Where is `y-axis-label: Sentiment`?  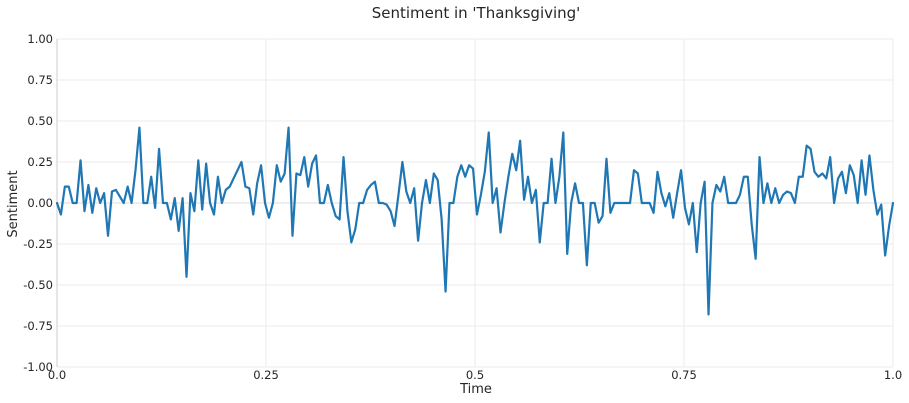
y-axis-label: Sentiment is located at coordinates (13, 203).